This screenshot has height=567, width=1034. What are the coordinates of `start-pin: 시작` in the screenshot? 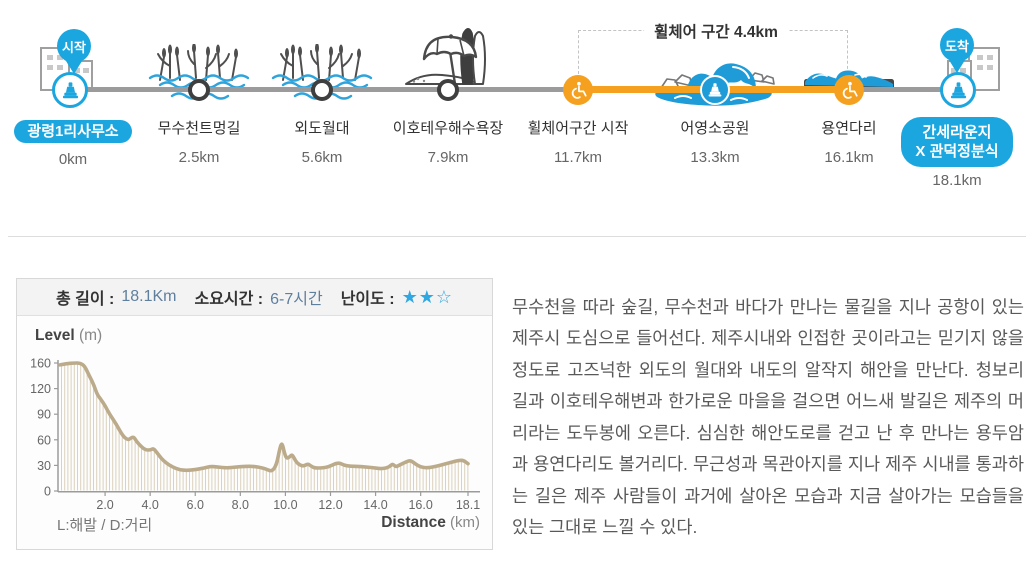 It's located at (74, 46).